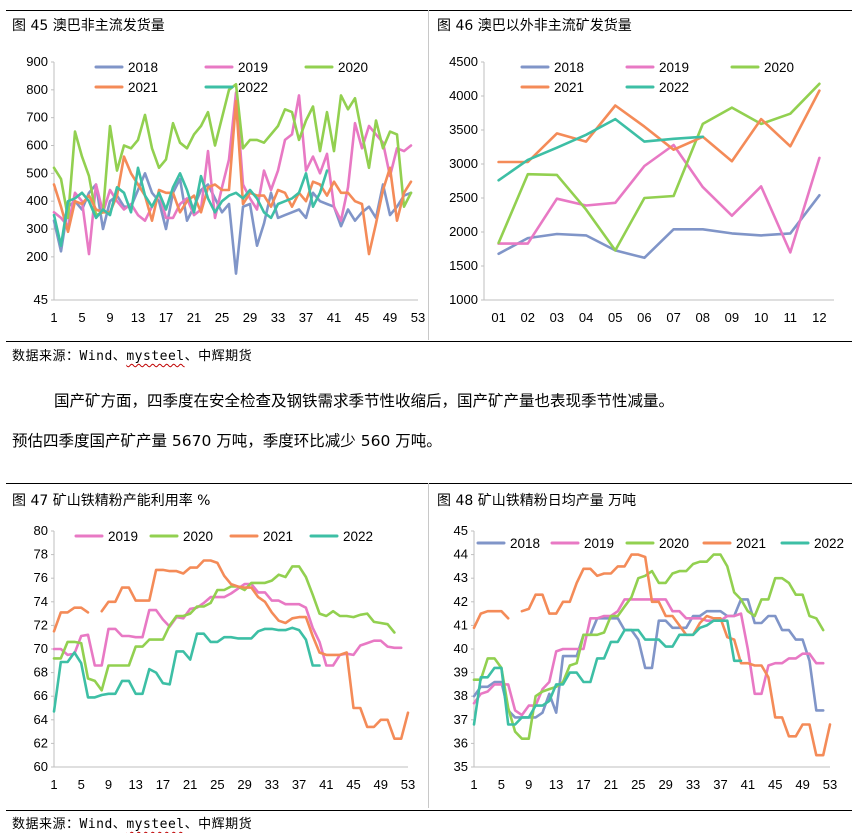 This screenshot has width=858, height=833. I want to click on fig46-y-tick-label: 2500, so click(463, 197).